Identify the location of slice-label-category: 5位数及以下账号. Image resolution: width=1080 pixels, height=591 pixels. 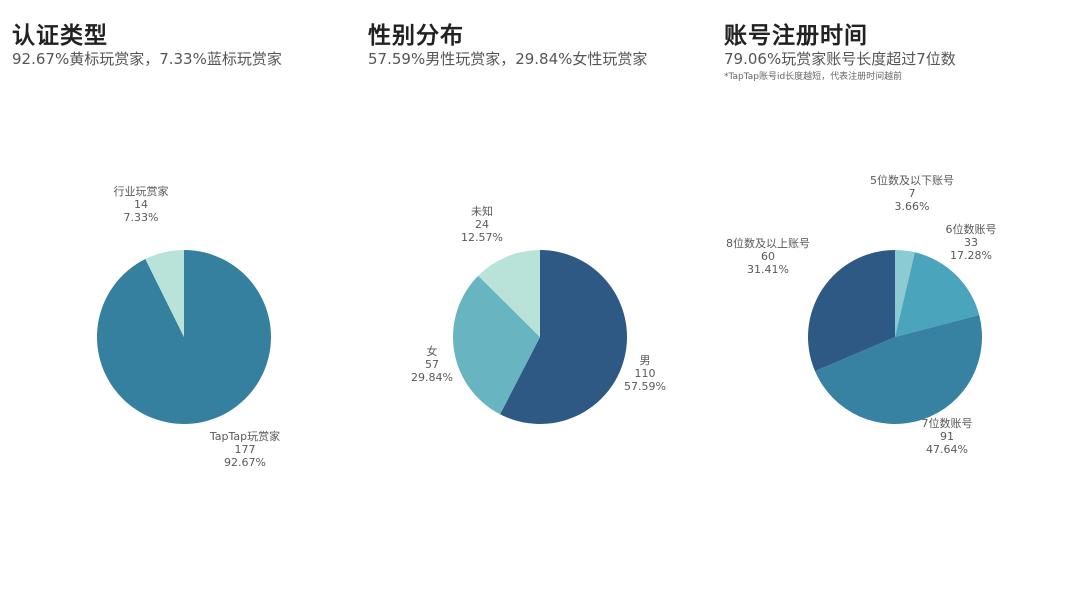
(912, 180).